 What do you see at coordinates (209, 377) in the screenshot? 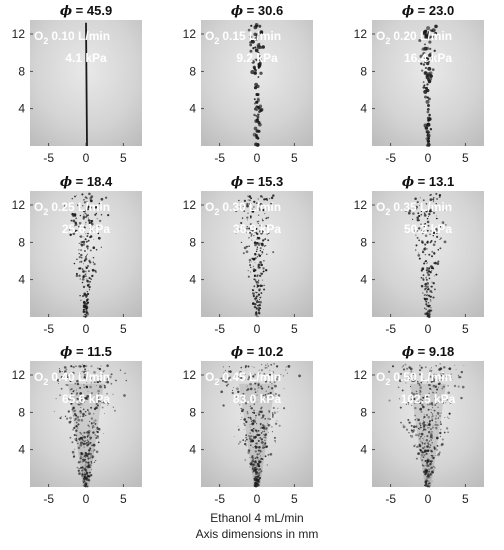
I see `o2-symbol: O` at bounding box center [209, 377].